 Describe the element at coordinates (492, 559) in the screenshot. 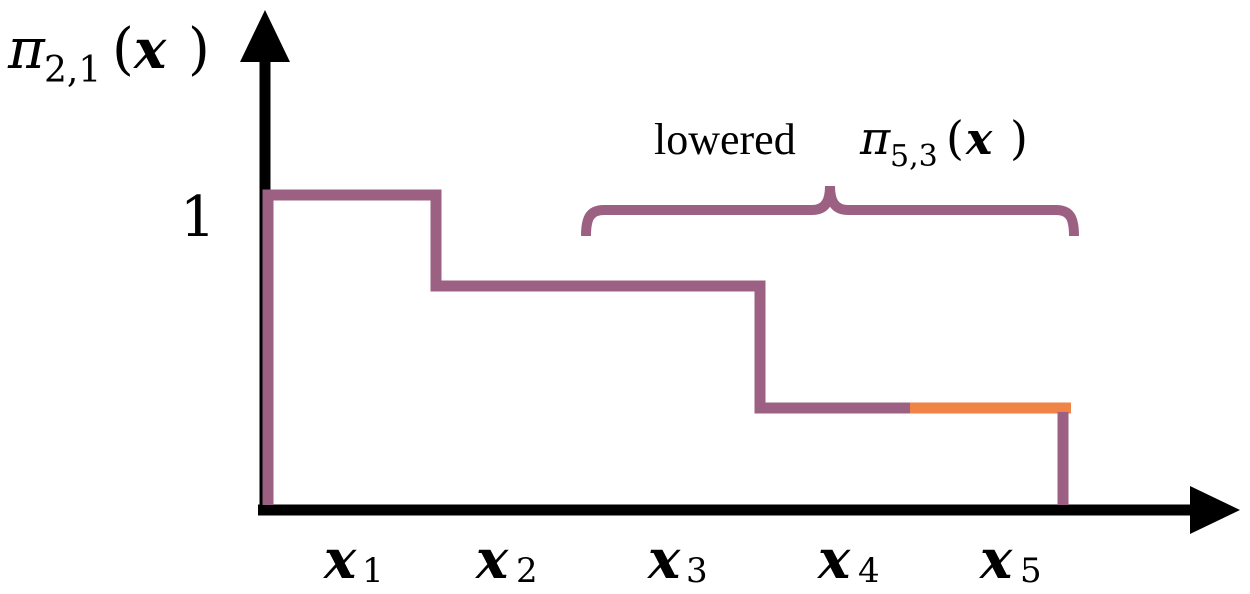

I see `x-tick-2-symbol: x` at that location.